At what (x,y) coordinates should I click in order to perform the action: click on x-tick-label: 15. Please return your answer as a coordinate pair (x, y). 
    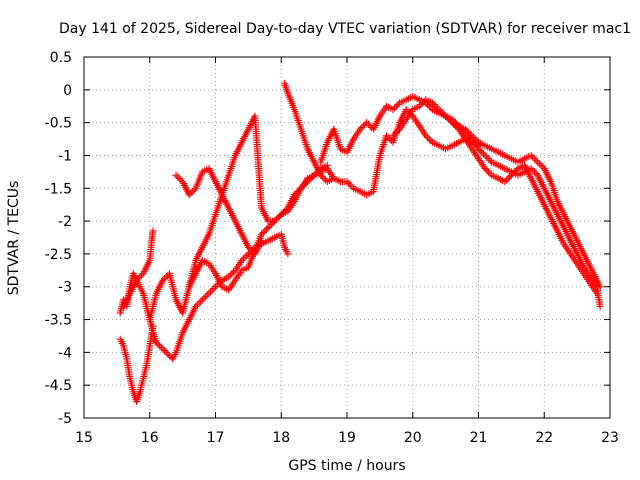
    Looking at the image, I should click on (84, 438).